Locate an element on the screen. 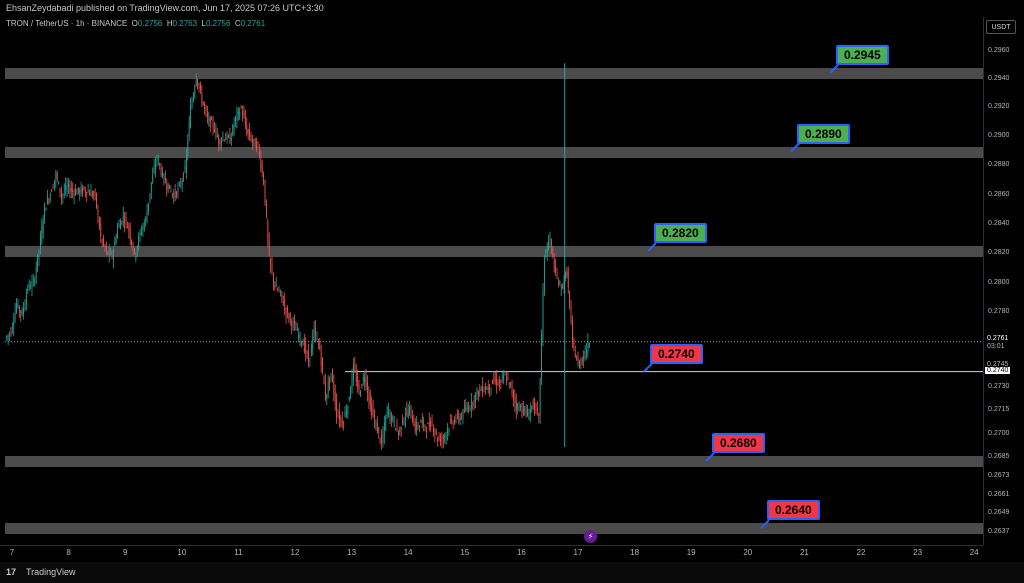 The image size is (1024, 583). zone-callout: 0.2820 is located at coordinates (680, 233).